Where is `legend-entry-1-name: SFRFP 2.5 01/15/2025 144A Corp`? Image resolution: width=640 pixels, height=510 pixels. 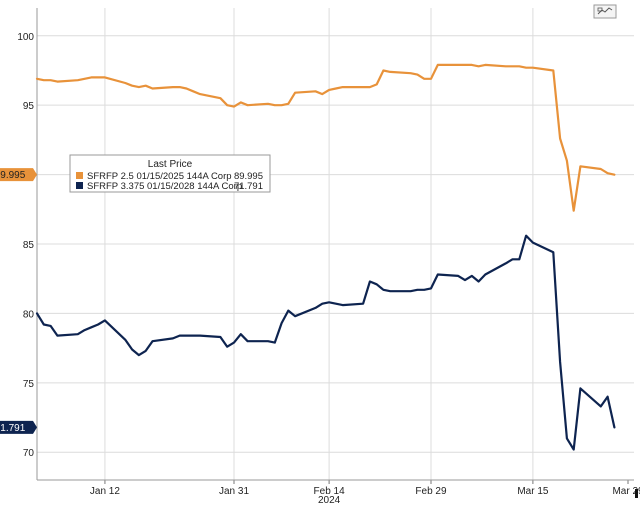 legend-entry-1-name: SFRFP 2.5 01/15/2025 144A Corp is located at coordinates (159, 176).